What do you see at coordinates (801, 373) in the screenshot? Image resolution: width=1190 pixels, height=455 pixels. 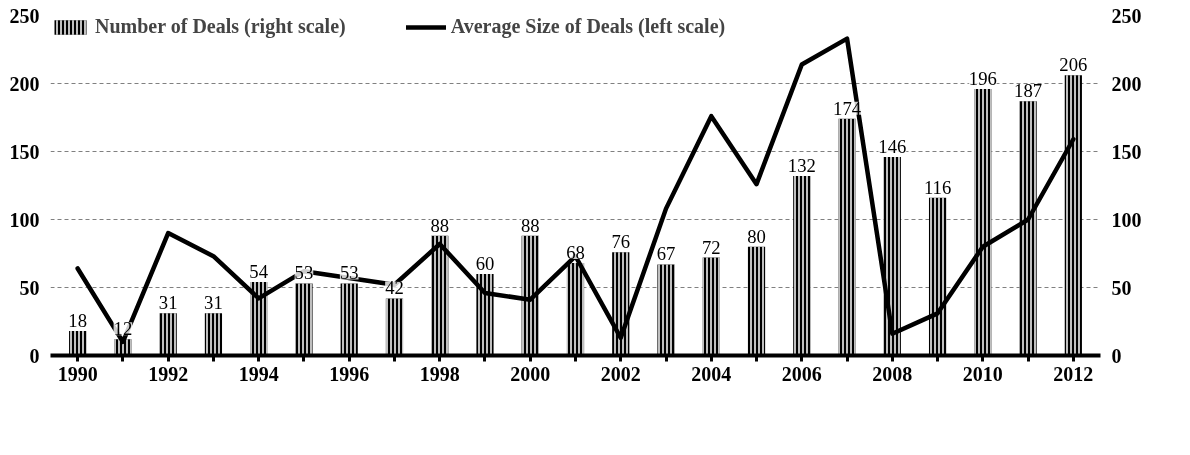 I see `x-tick-label: 2006` at bounding box center [801, 373].